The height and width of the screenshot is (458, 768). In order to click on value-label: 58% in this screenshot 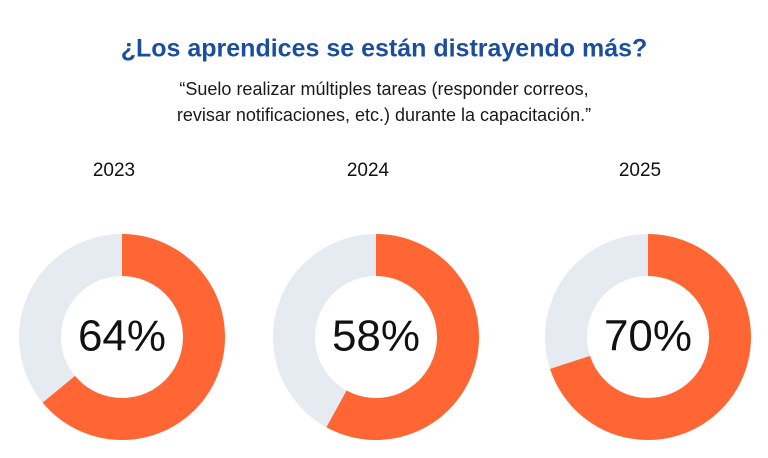, I will do `click(376, 336)`.